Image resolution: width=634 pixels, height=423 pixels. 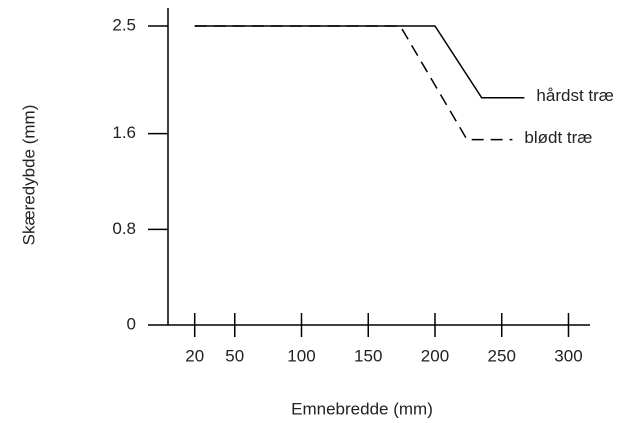 I want to click on y-tick-label: 0, so click(x=131, y=323).